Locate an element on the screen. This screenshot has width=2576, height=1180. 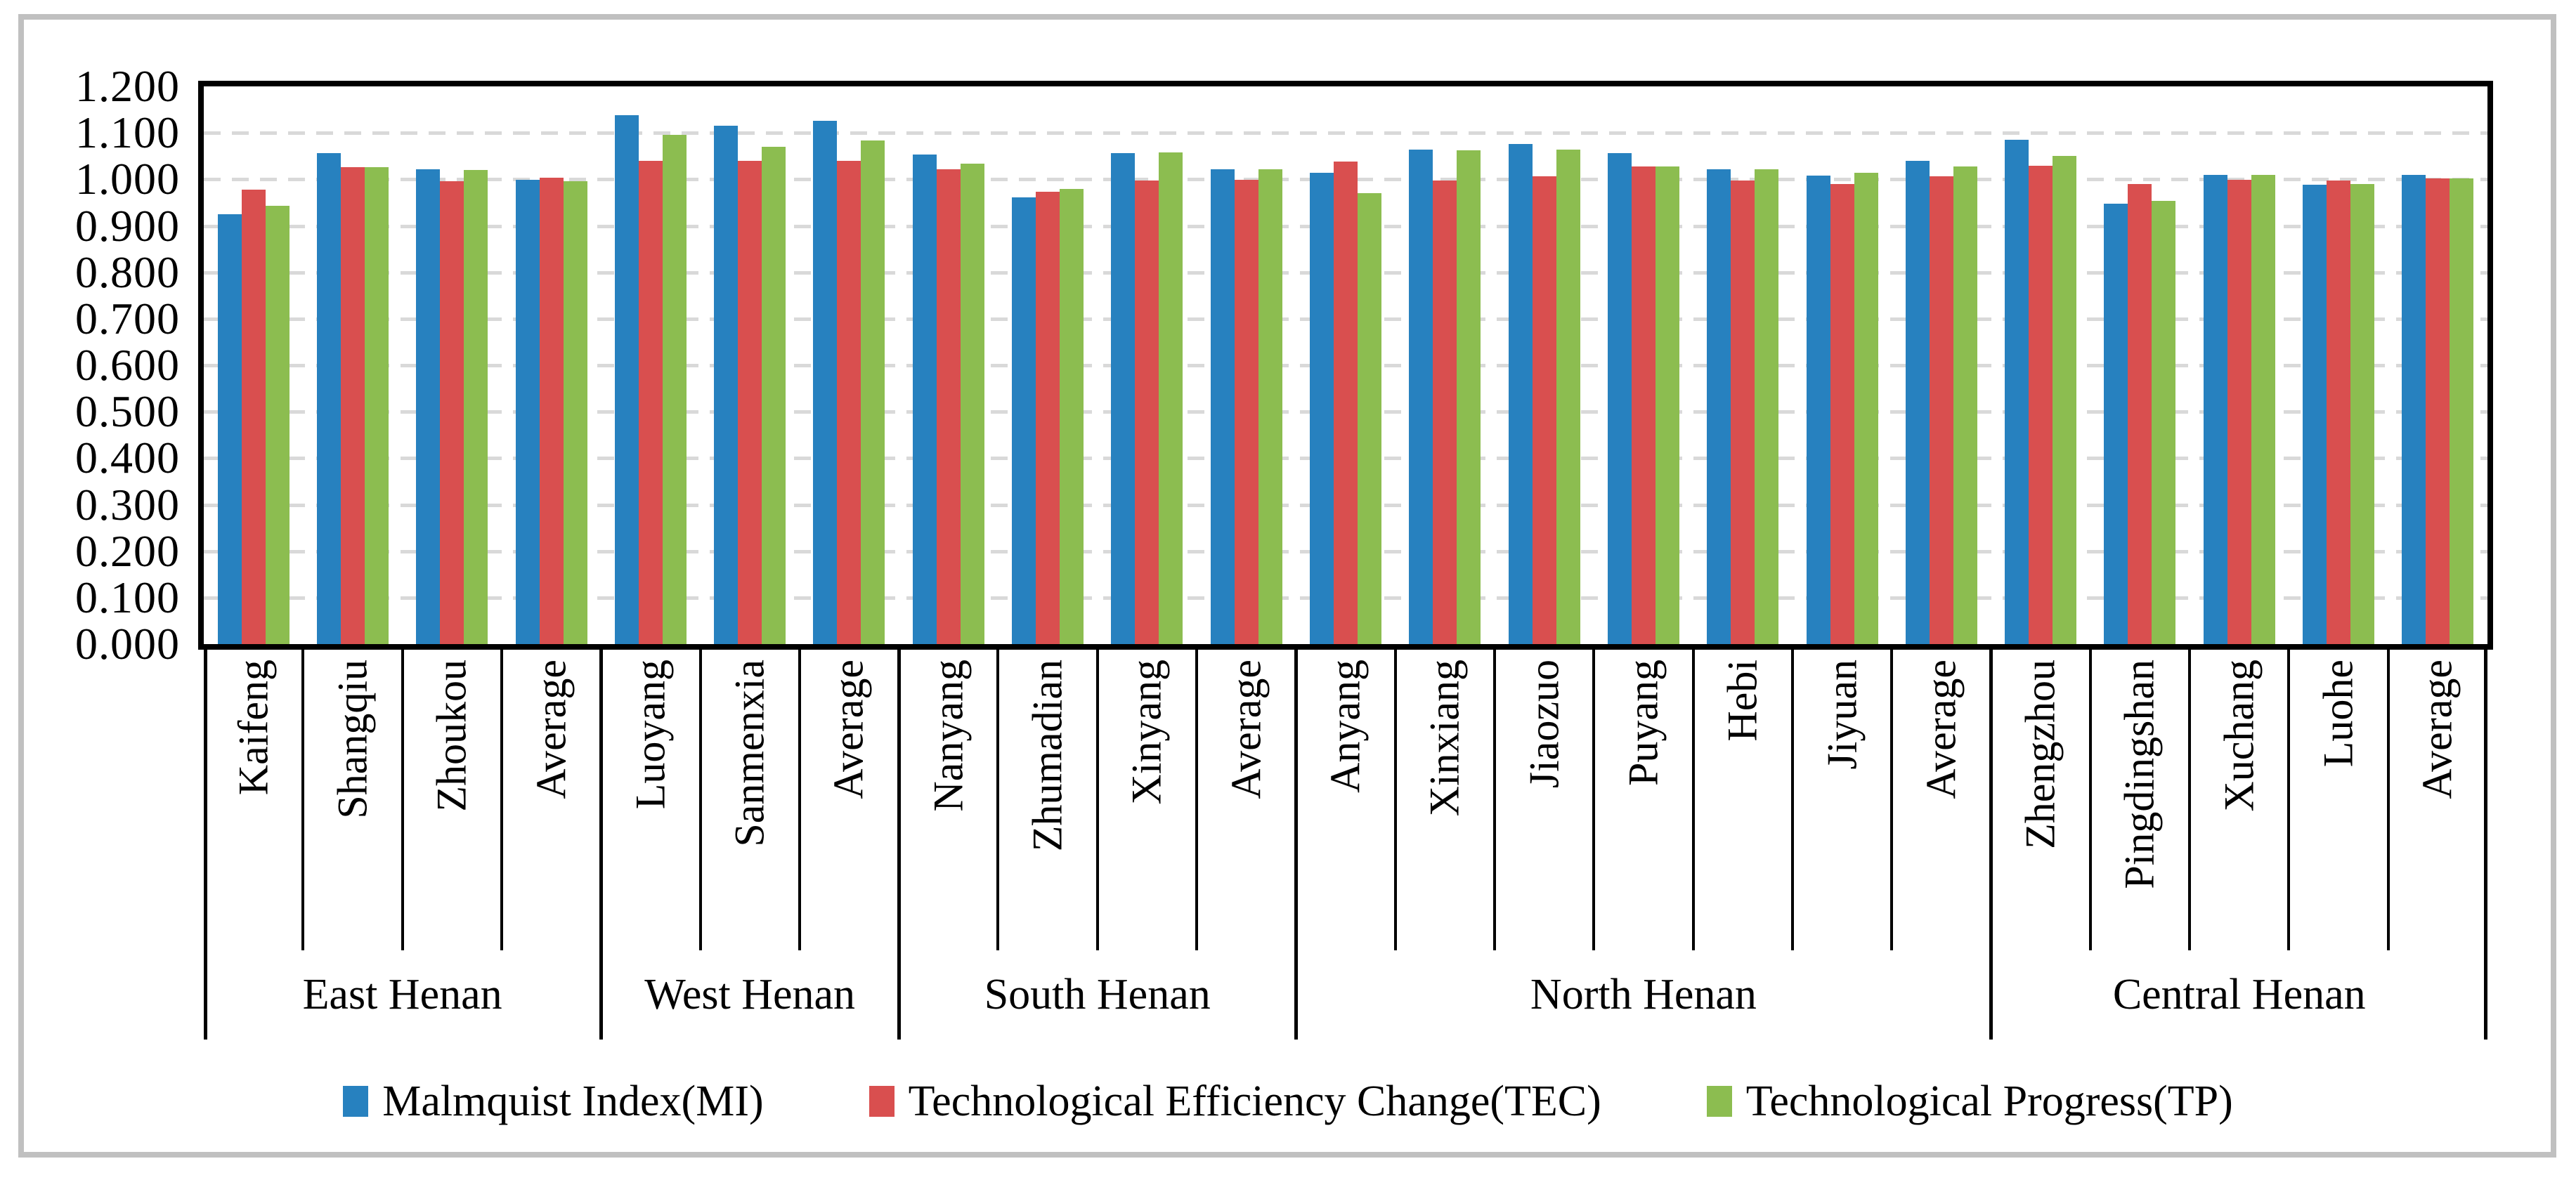
y-tick-label: 0.700 is located at coordinates (127, 318).